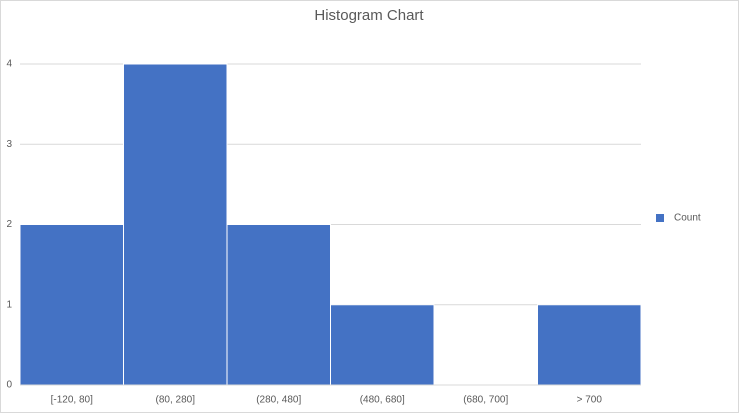 The height and width of the screenshot is (413, 739). I want to click on legend-label: Count, so click(687, 218).